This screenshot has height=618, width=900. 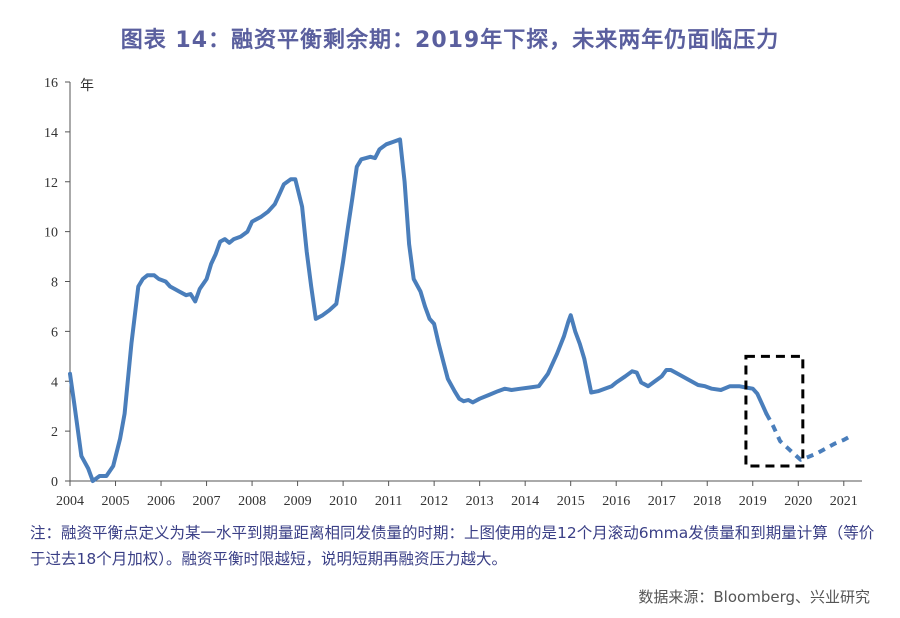 What do you see at coordinates (798, 501) in the screenshot?
I see `x-tick-label: 2020` at bounding box center [798, 501].